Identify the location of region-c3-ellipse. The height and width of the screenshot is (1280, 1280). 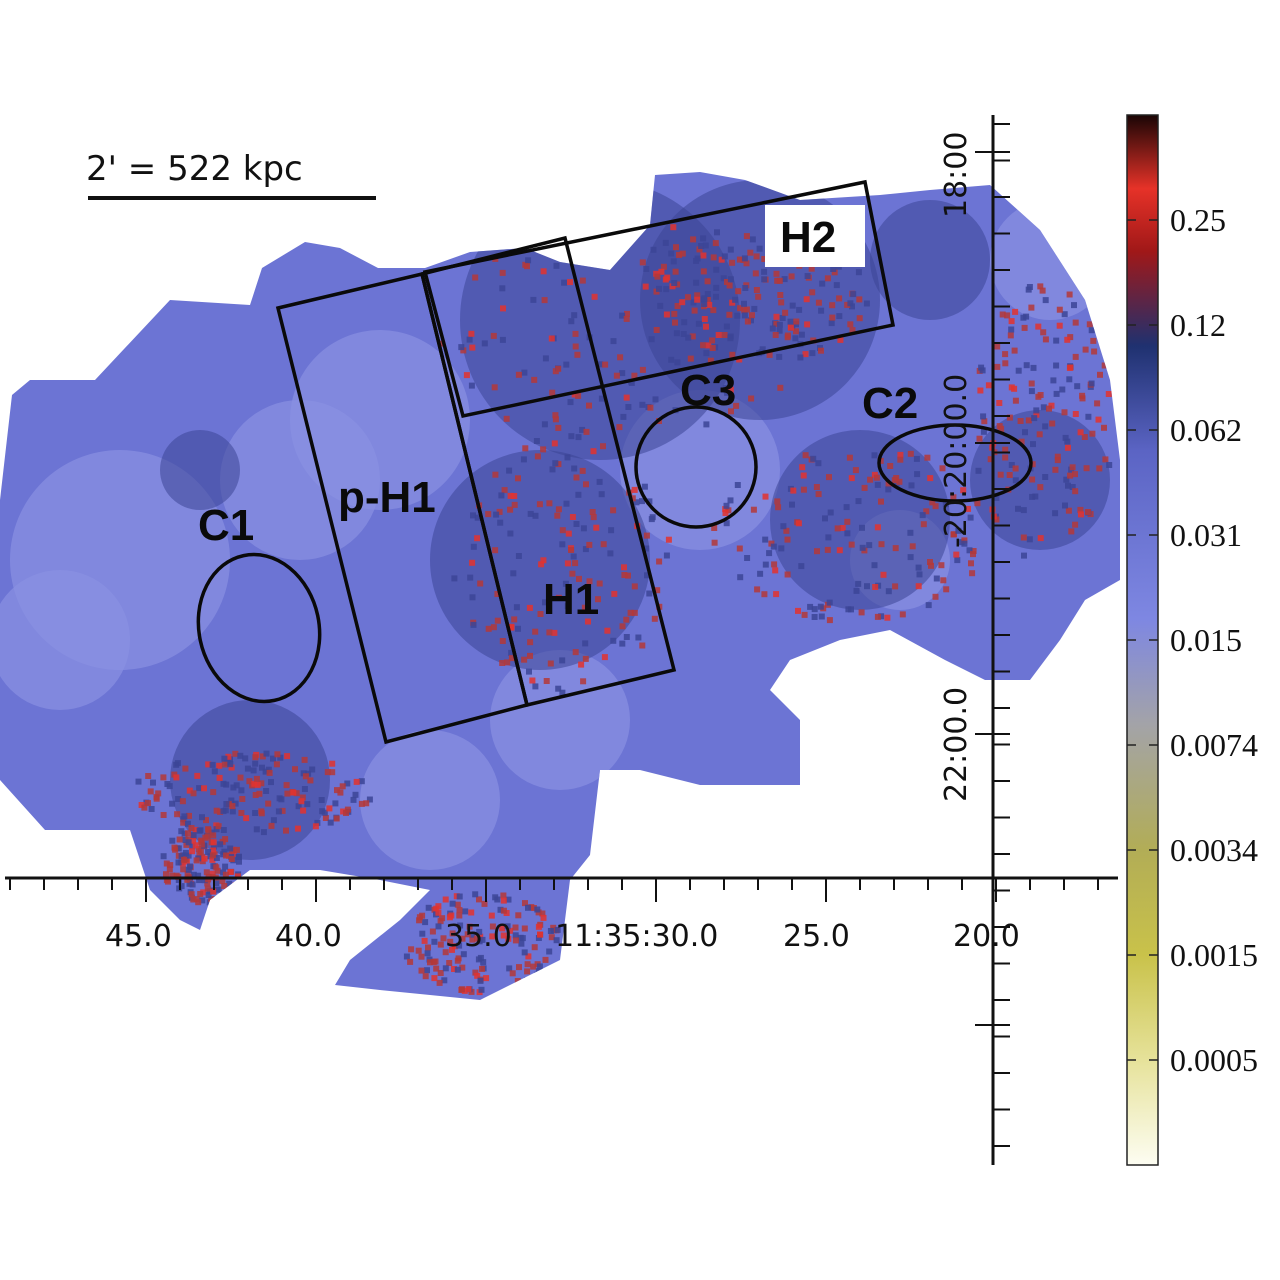
(696, 467).